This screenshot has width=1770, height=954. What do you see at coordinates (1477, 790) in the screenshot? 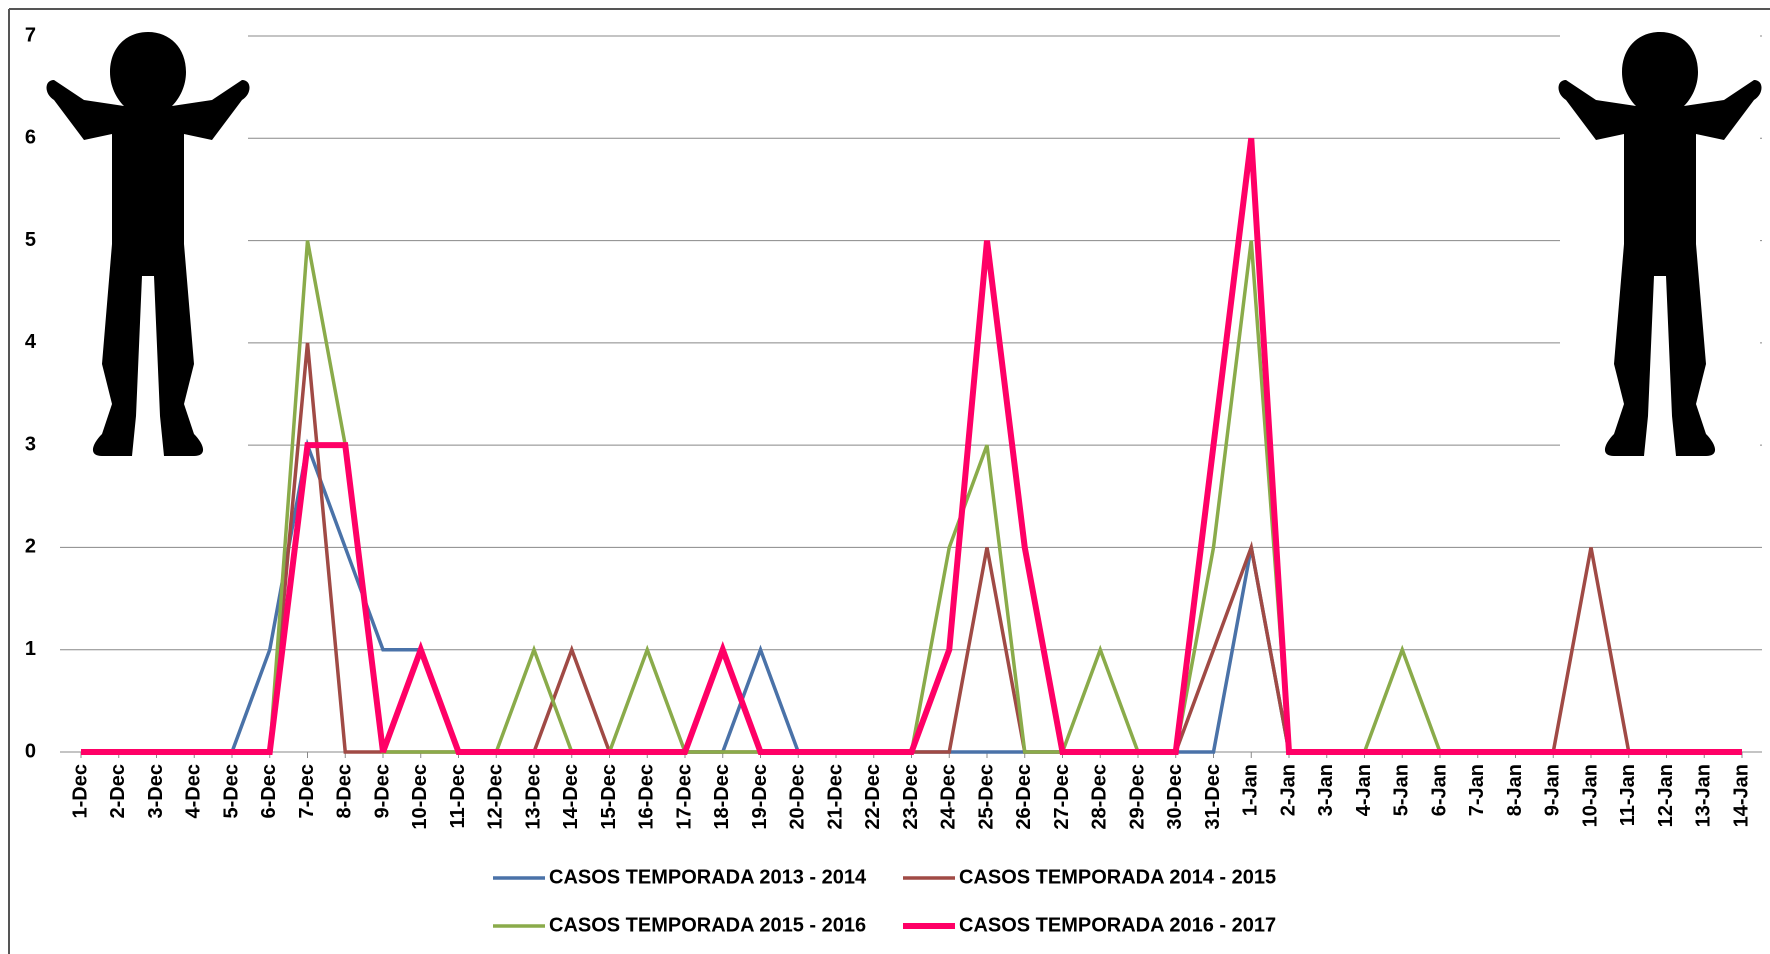
I see `x-tick-label: 7-Jan` at bounding box center [1477, 790].